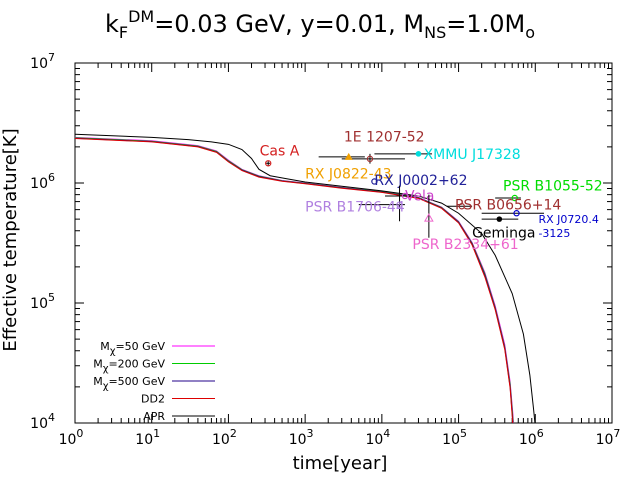 This screenshot has height=480, width=640. I want to click on obs-label-8: PSR B0656+14, so click(508, 206).